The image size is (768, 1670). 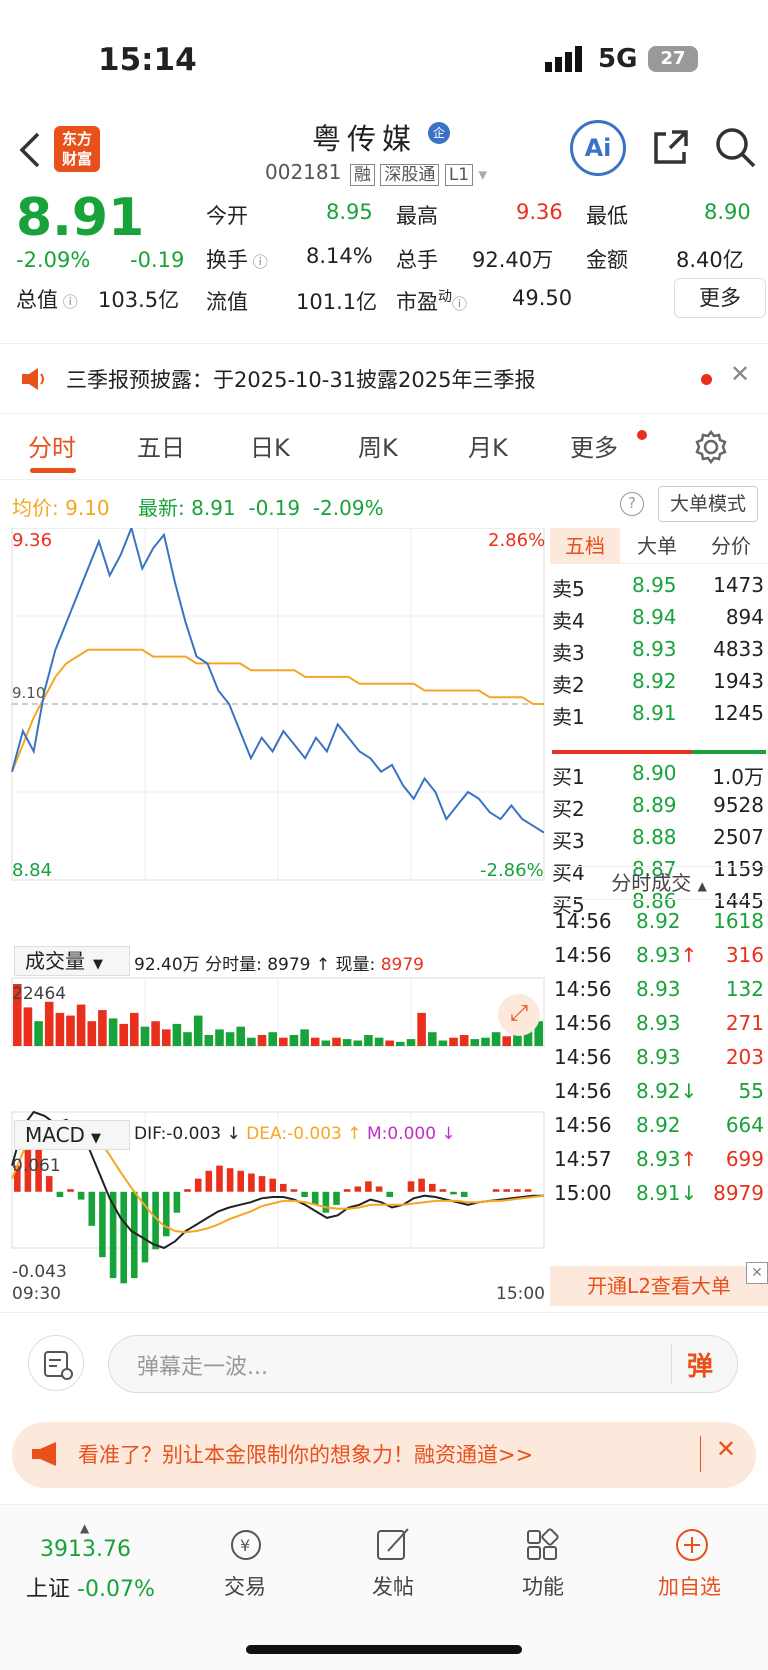 What do you see at coordinates (246, 1547) in the screenshot?
I see `trade-icon: ¥` at bounding box center [246, 1547].